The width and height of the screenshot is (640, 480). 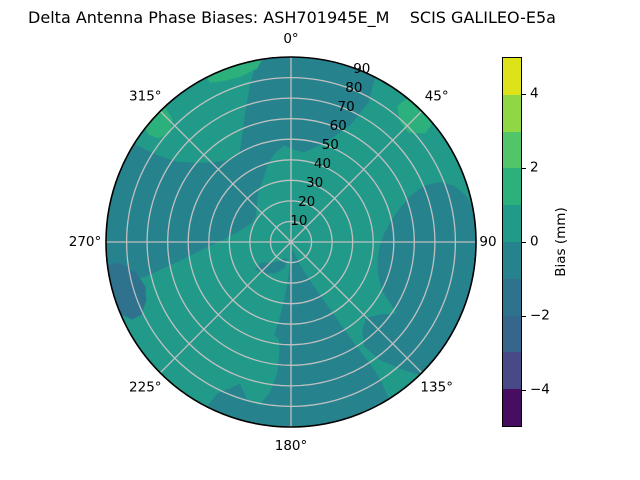 What do you see at coordinates (346, 107) in the screenshot?
I see `radial-tick-label-70: 70` at bounding box center [346, 107].